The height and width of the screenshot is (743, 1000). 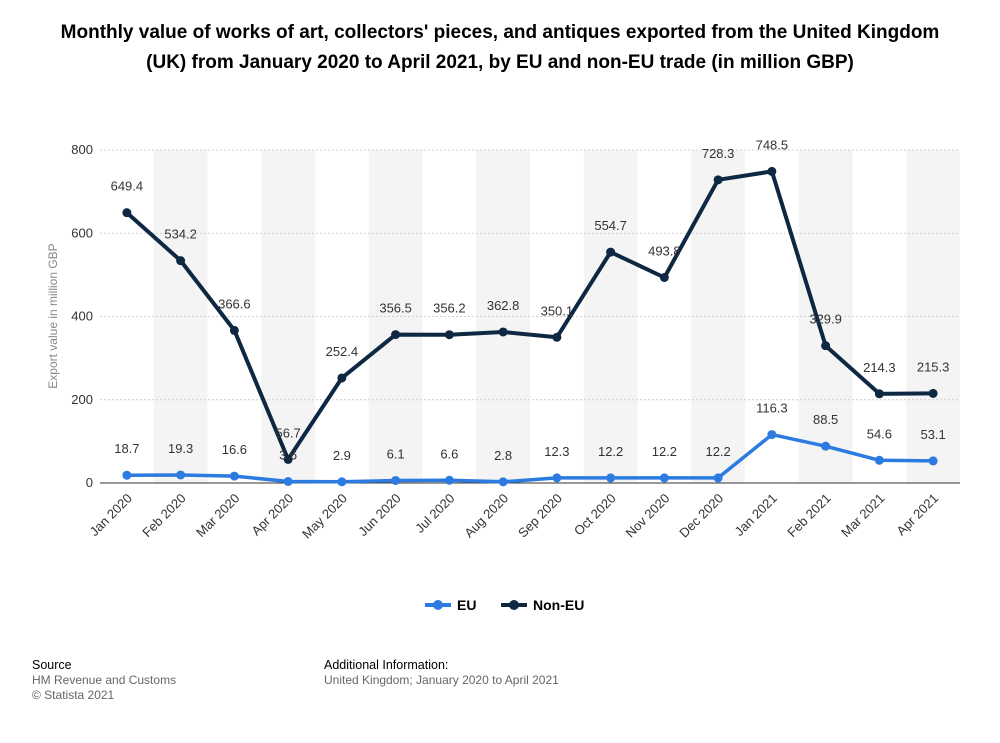 I want to click on data-label-eu: 54.6, so click(x=879, y=433).